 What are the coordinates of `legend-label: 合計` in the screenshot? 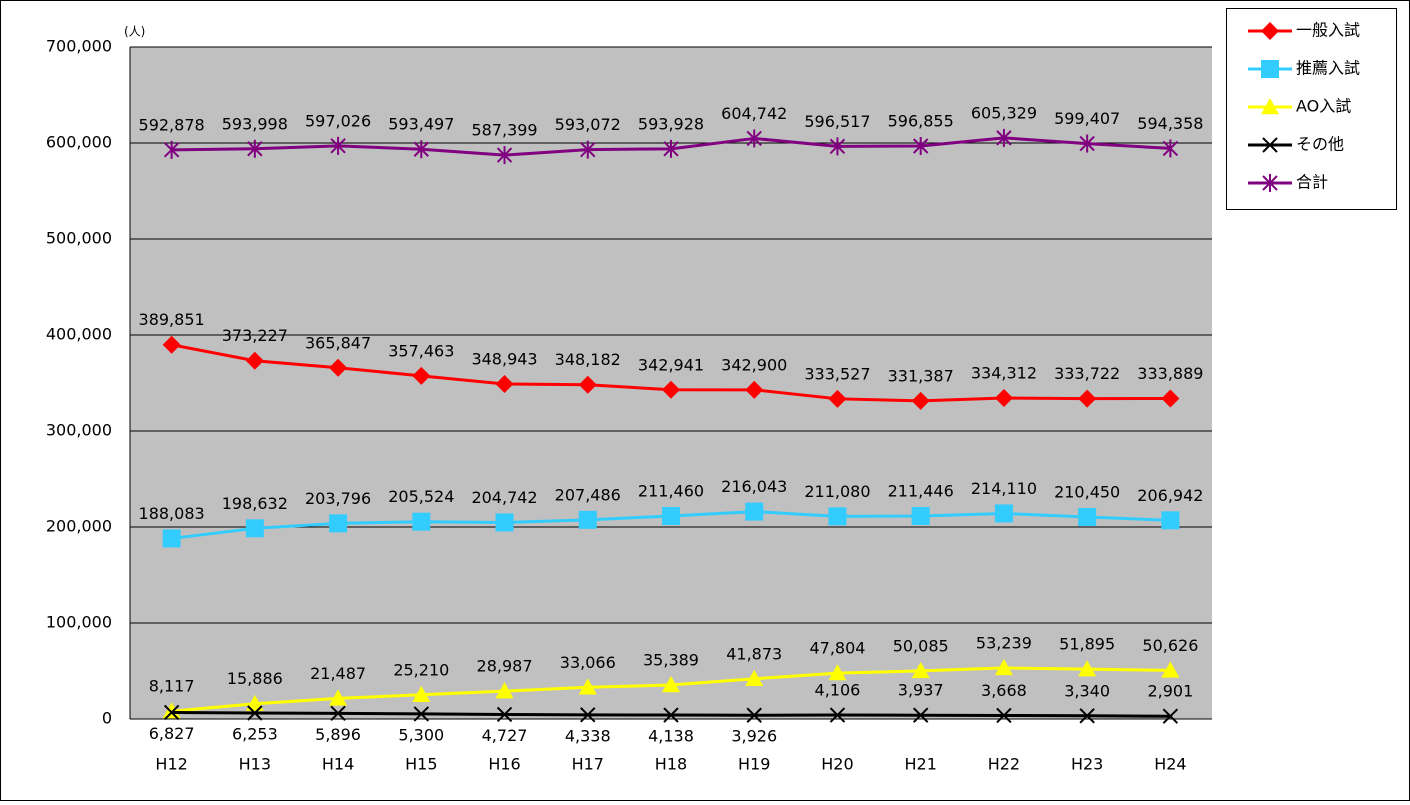 It's located at (1312, 182).